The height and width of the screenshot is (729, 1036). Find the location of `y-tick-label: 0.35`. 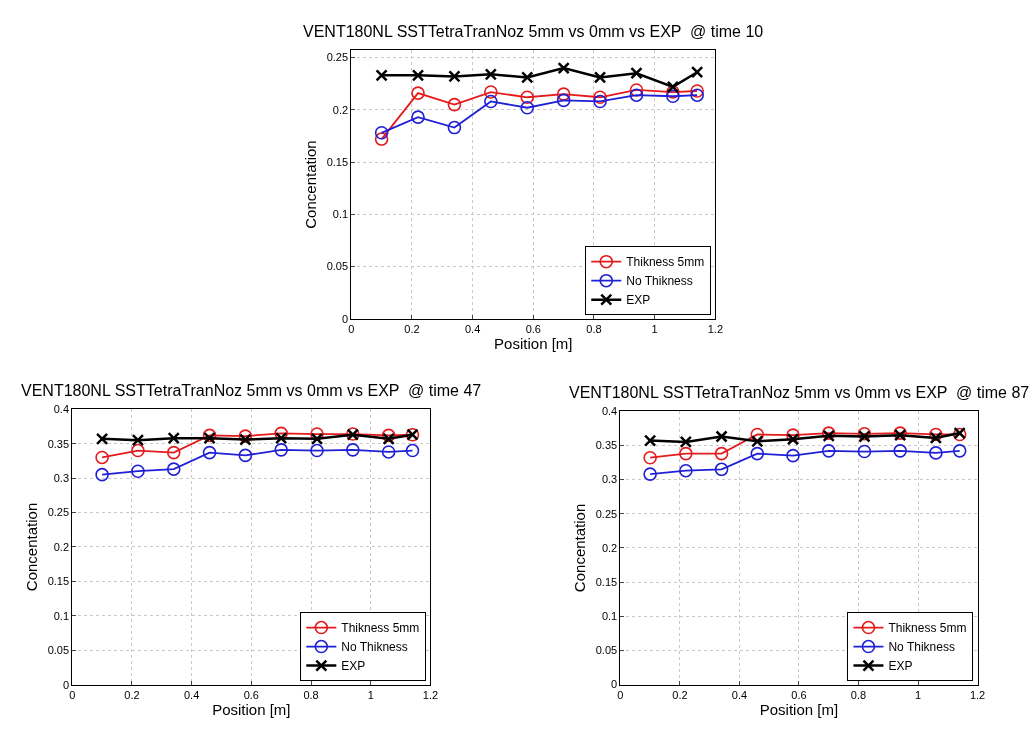

y-tick-label: 0.35 is located at coordinates (58, 443).